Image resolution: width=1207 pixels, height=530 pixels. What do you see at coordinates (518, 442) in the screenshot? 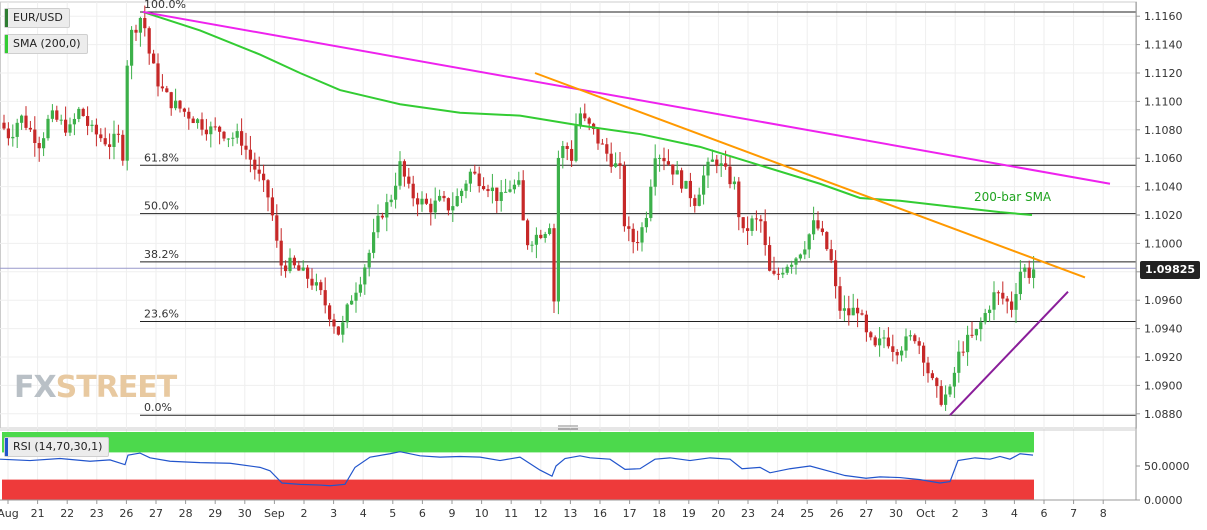
I see `rsi-overbought-band` at bounding box center [518, 442].